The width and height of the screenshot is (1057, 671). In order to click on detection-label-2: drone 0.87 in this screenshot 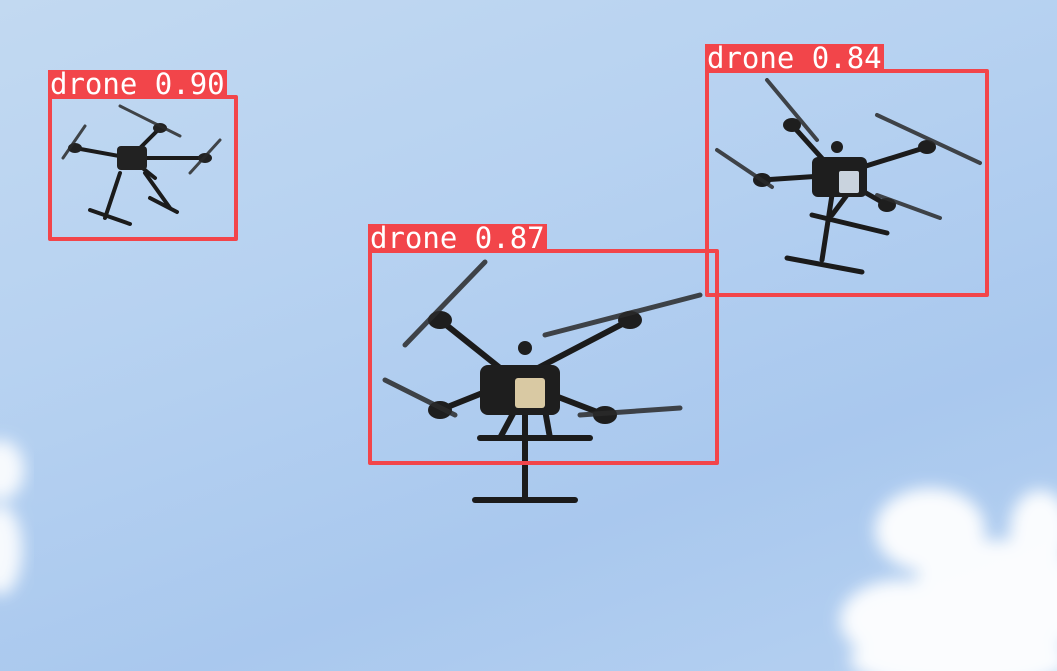, I will do `click(457, 238)`.